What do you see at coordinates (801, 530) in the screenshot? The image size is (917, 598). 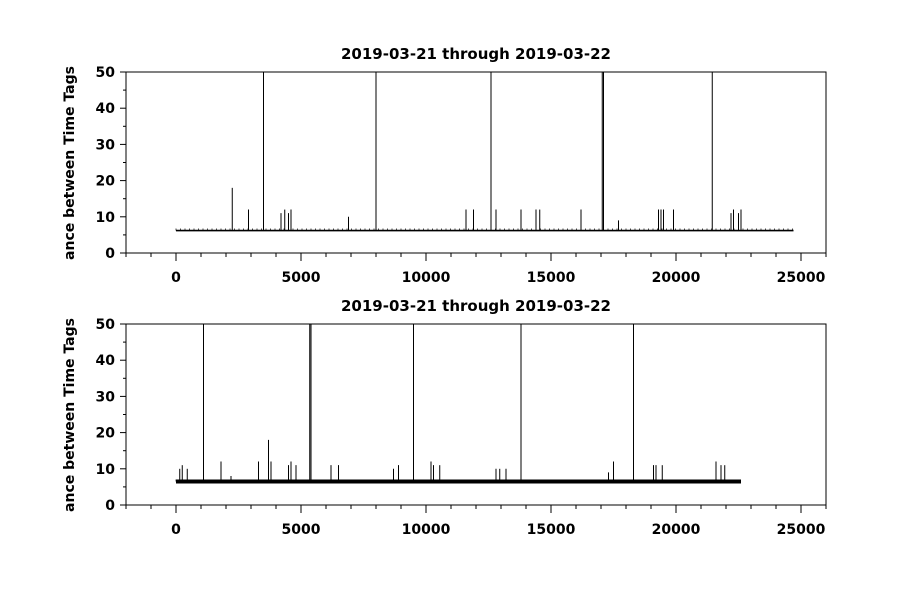 I see `panel-2-xtick-label: 25000` at bounding box center [801, 530].